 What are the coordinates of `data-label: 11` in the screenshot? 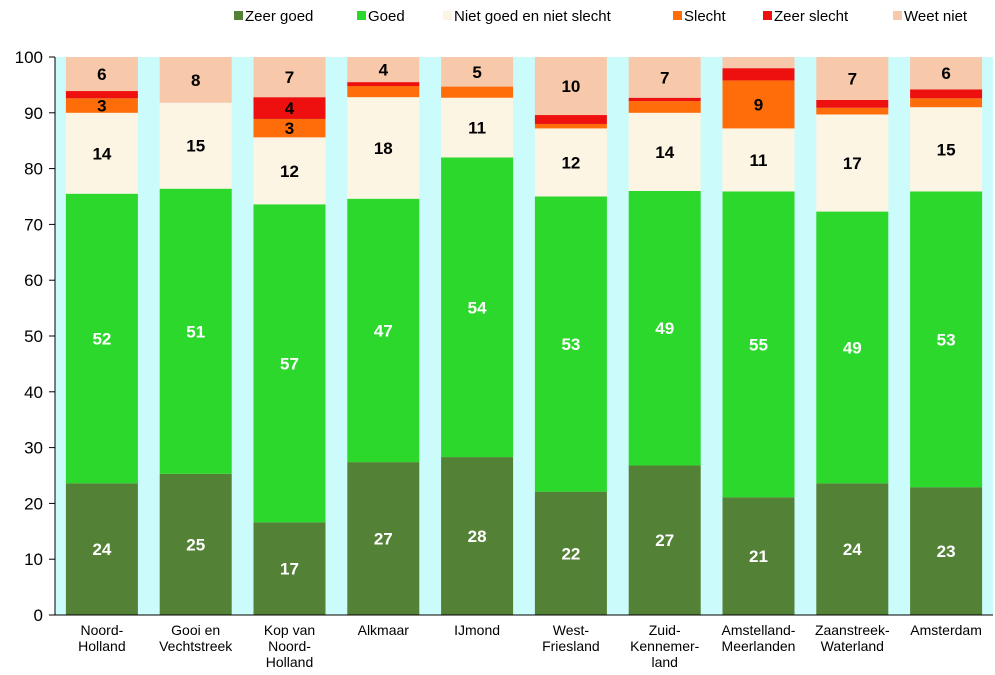 It's located at (477, 128).